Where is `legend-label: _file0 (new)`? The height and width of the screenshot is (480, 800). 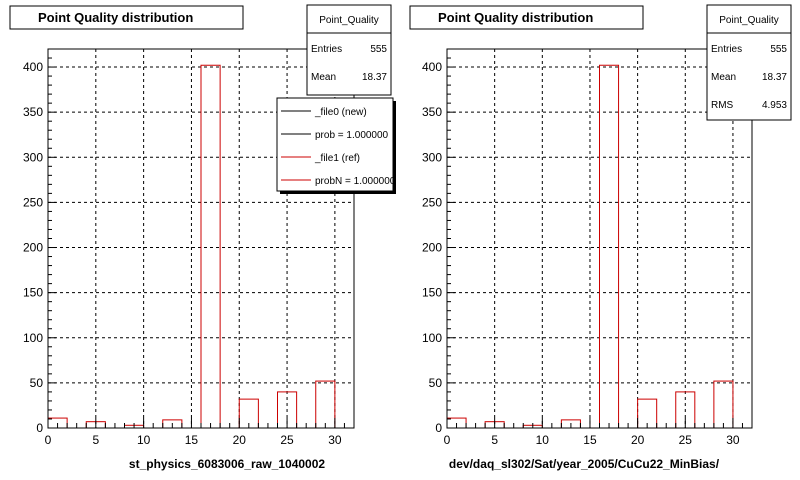 legend-label: _file0 (new) is located at coordinates (340, 112).